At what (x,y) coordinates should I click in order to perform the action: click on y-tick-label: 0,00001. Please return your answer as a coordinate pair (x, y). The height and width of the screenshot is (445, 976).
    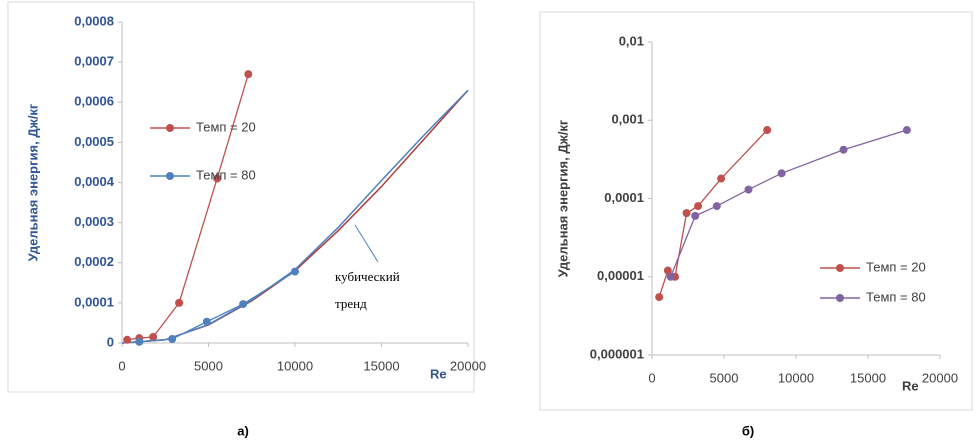
    Looking at the image, I should click on (620, 275).